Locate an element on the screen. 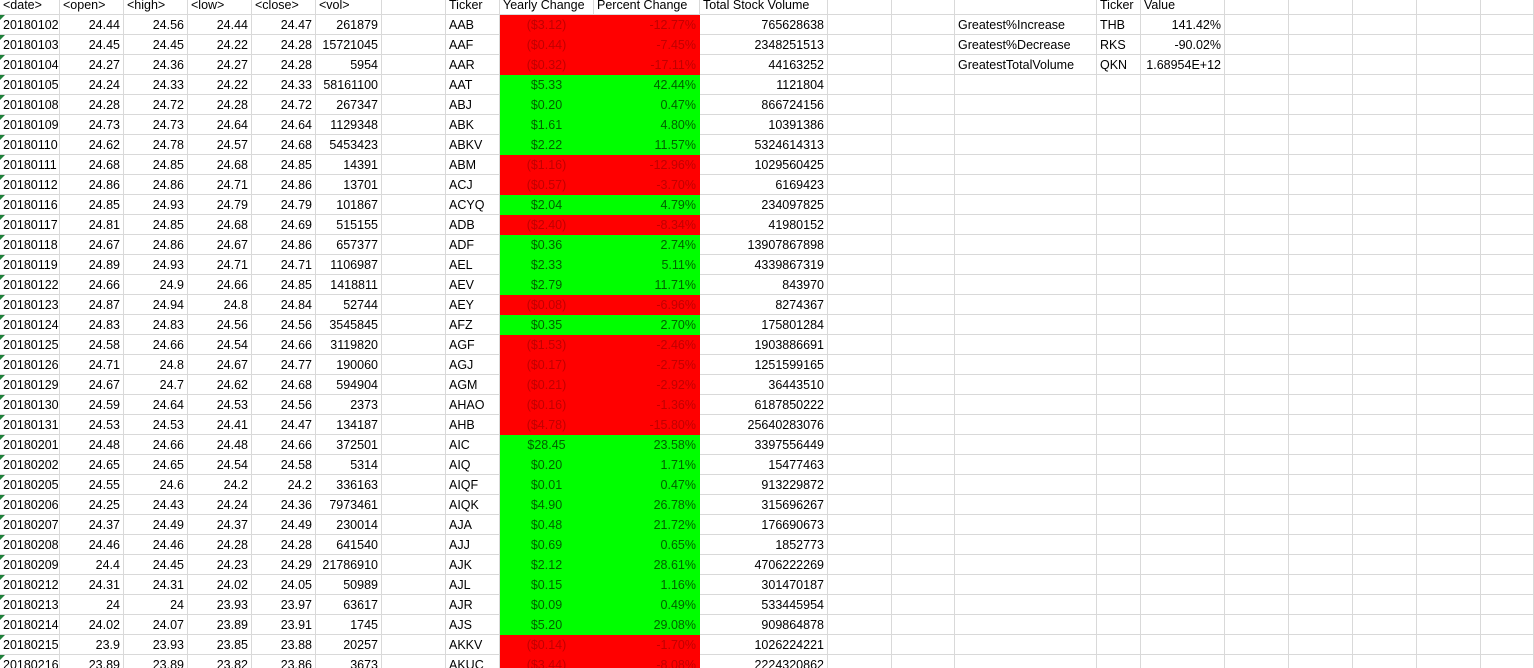 The image size is (1534, 668). yearly-change-cell: $0.35 is located at coordinates (547, 325).